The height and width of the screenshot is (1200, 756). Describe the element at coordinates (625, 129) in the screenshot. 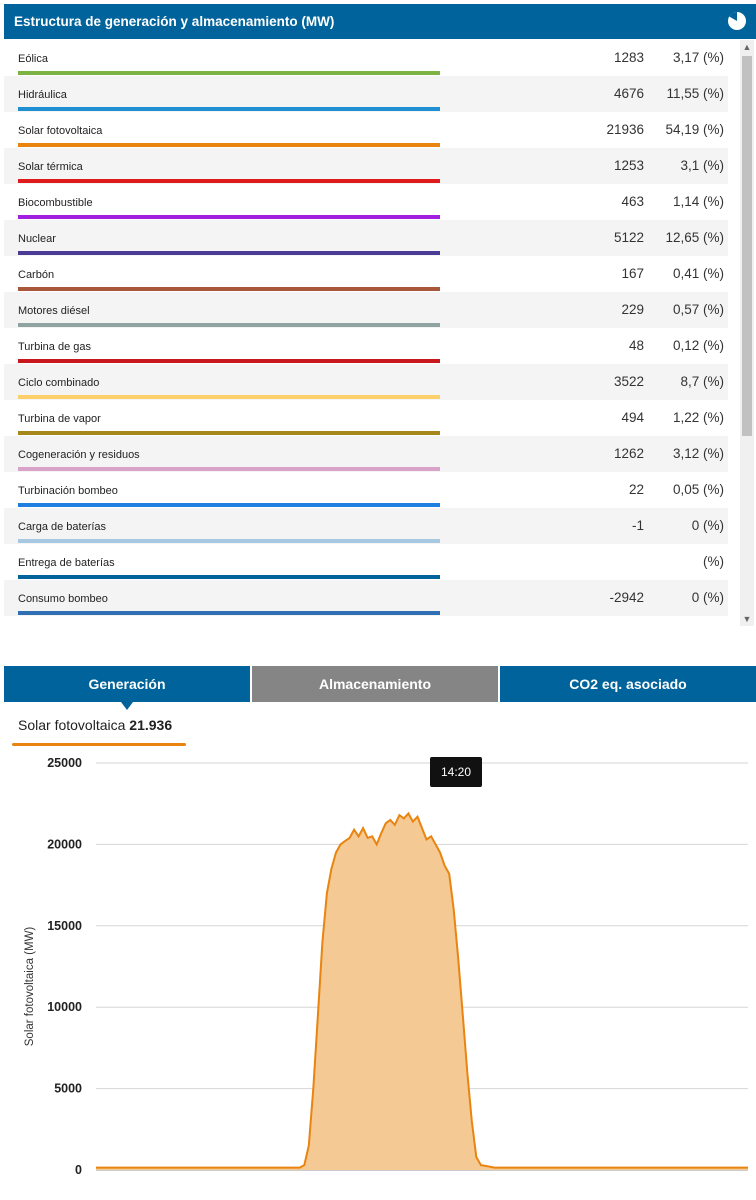

I see `row-value: 21936` at that location.